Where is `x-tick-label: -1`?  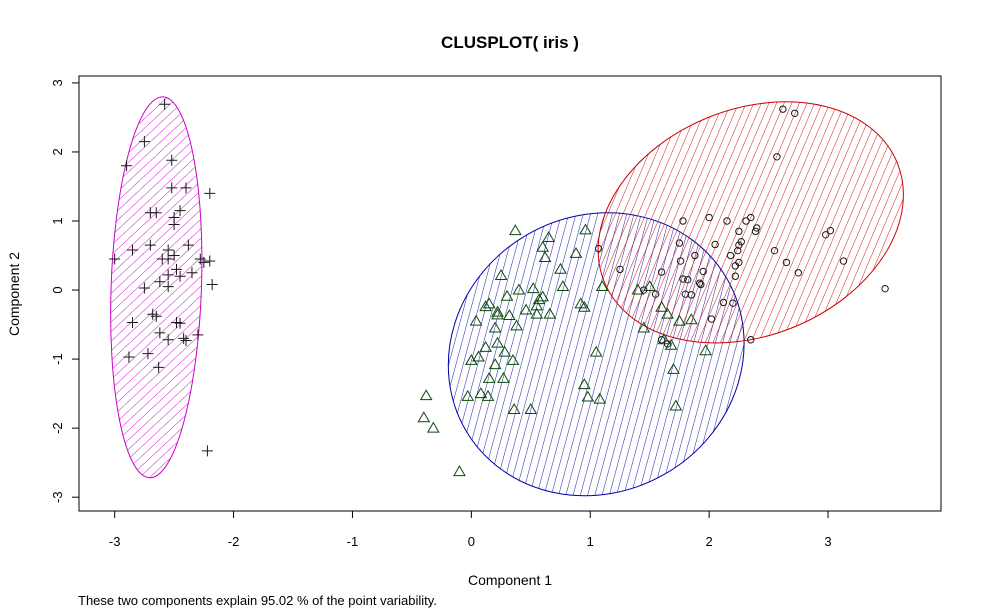
x-tick-label: -1 is located at coordinates (353, 541).